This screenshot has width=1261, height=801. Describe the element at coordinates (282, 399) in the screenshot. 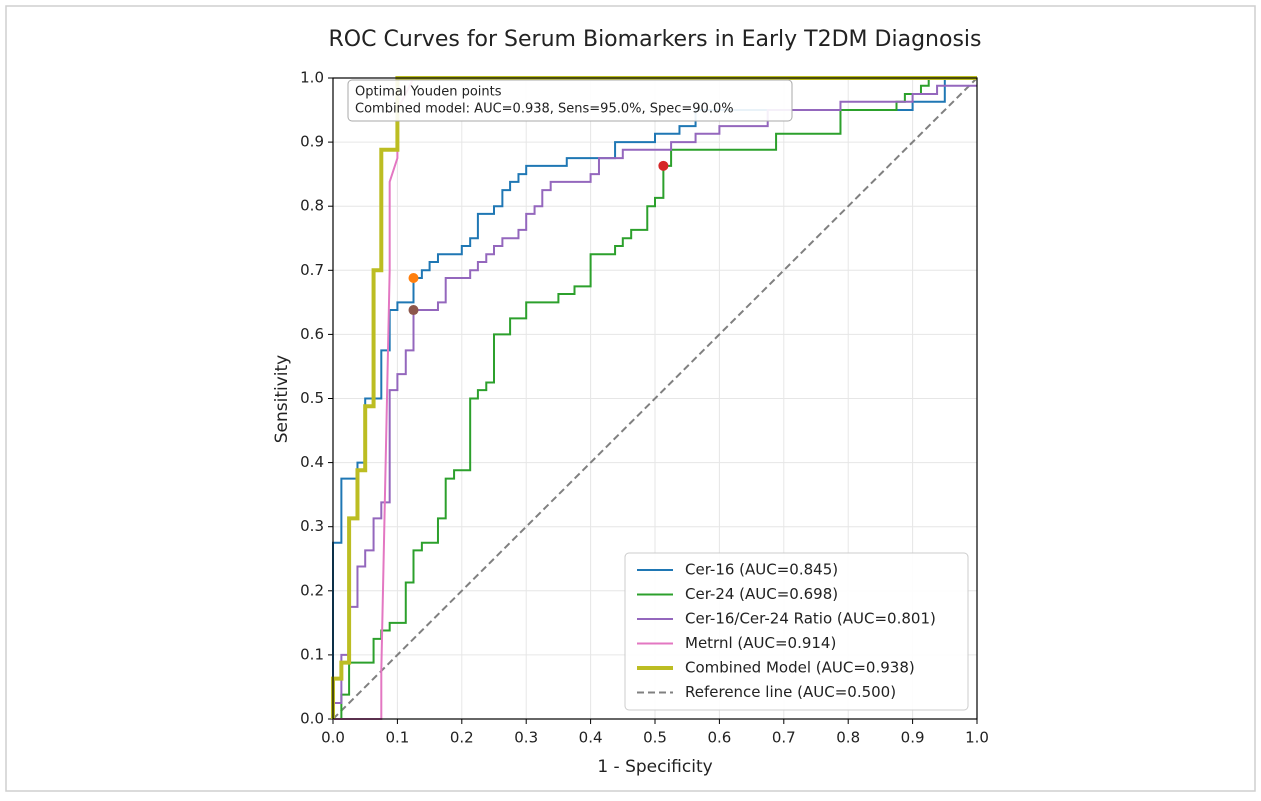

I see `y-axis-label: Sensitivity` at that location.